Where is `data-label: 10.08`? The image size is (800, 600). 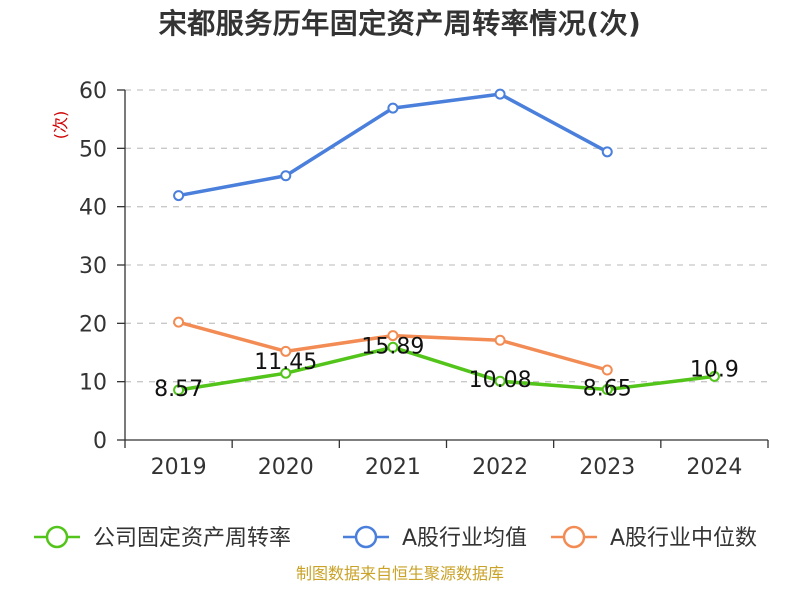 data-label: 10.08 is located at coordinates (500, 380).